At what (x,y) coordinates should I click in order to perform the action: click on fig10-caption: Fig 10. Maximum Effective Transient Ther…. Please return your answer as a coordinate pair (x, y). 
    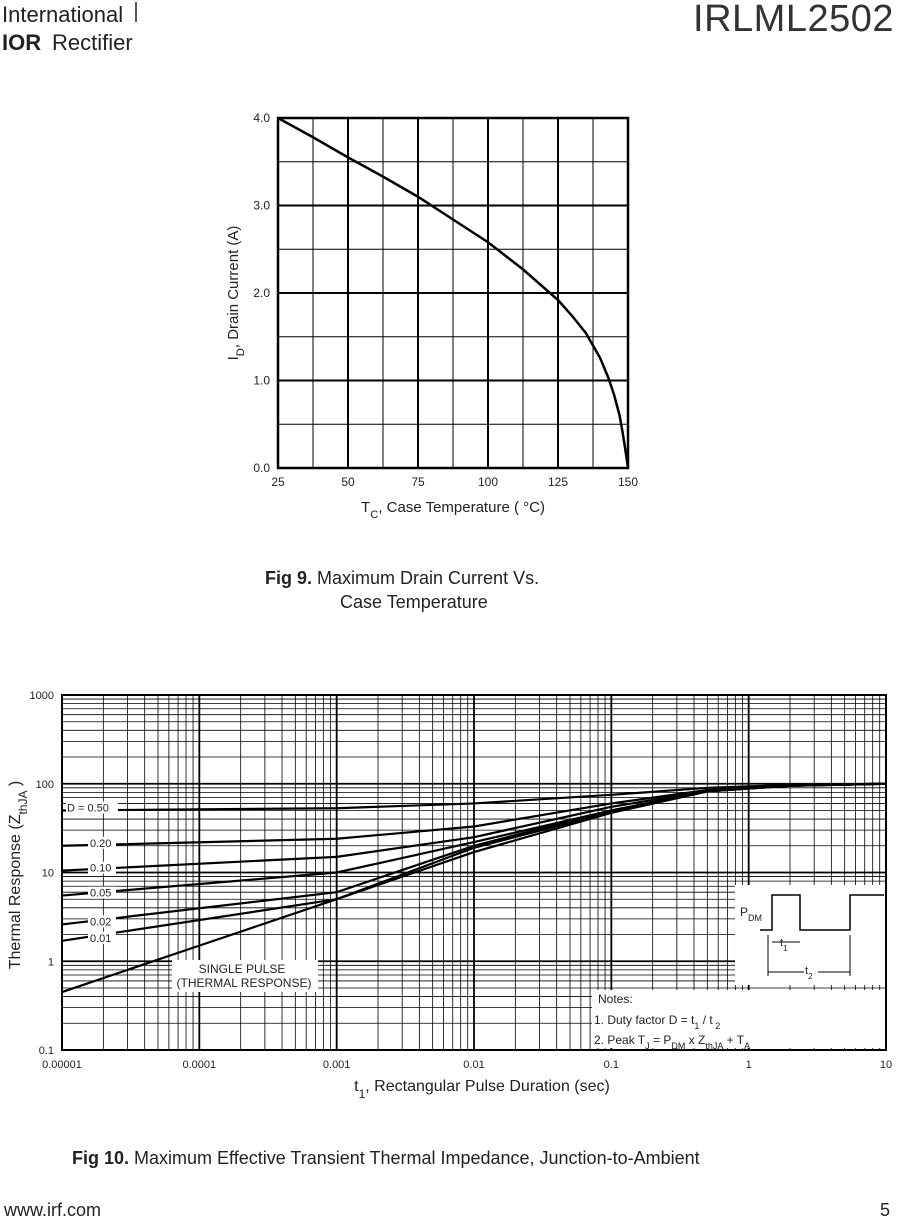
    Looking at the image, I should click on (386, 1158).